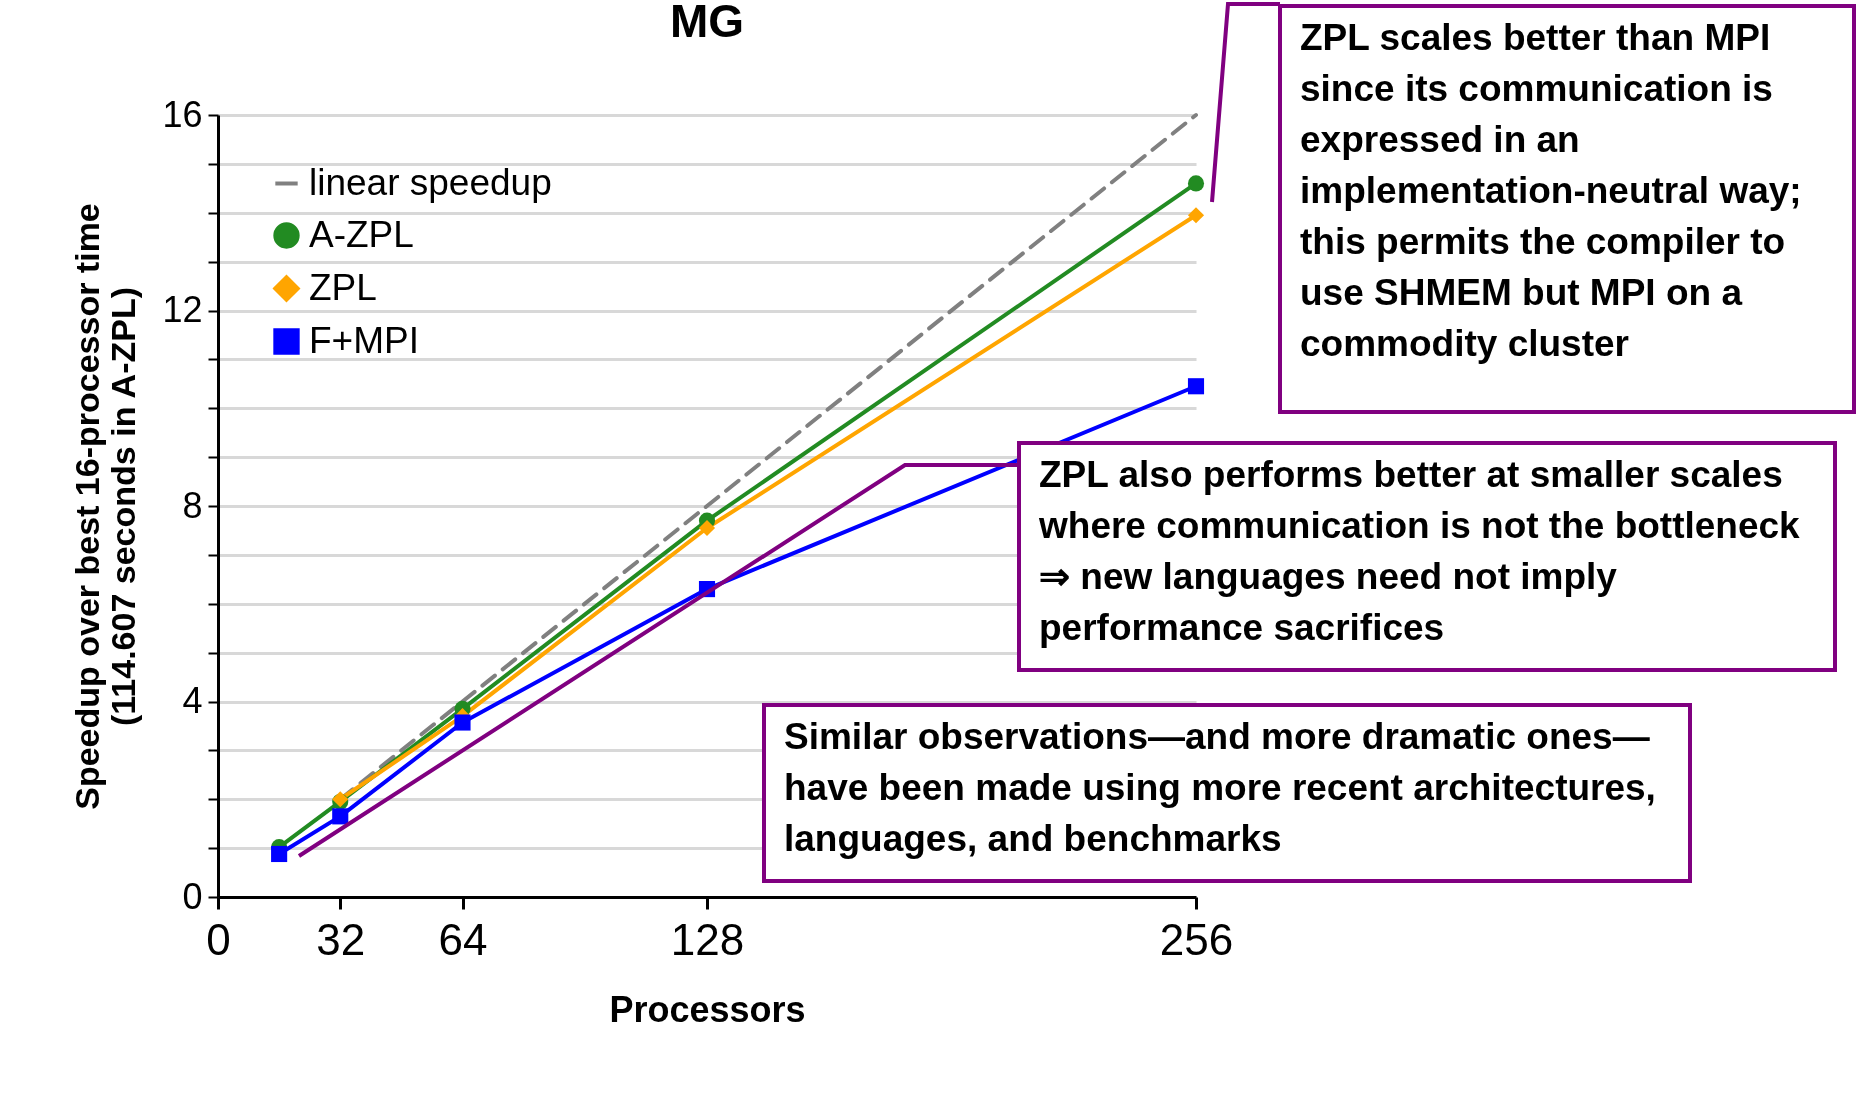 This screenshot has width=1860, height=1093. Describe the element at coordinates (105, 506) in the screenshot. I see `y-axis-title: Speedup over best 16-processor time (114.607 seconds in A-ZPL)` at that location.